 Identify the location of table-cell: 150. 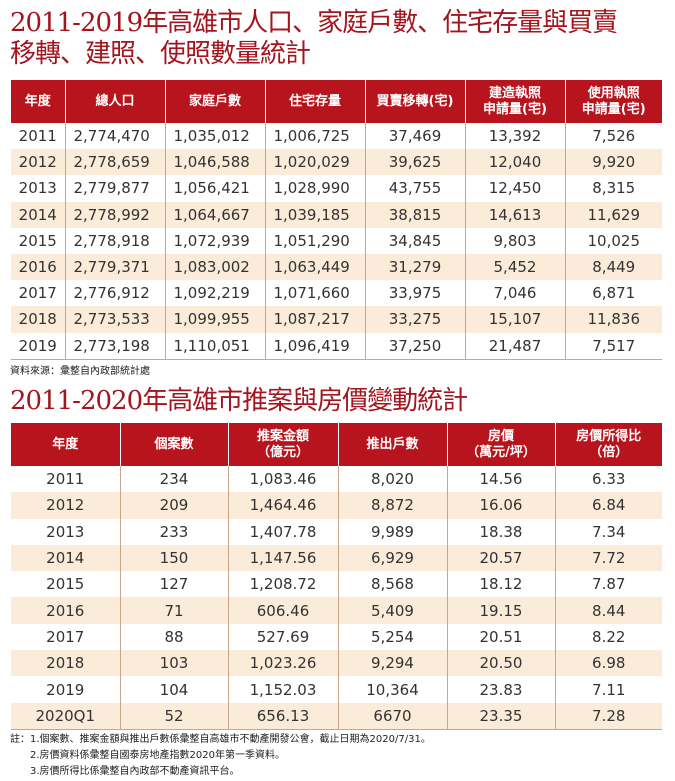
(174, 558).